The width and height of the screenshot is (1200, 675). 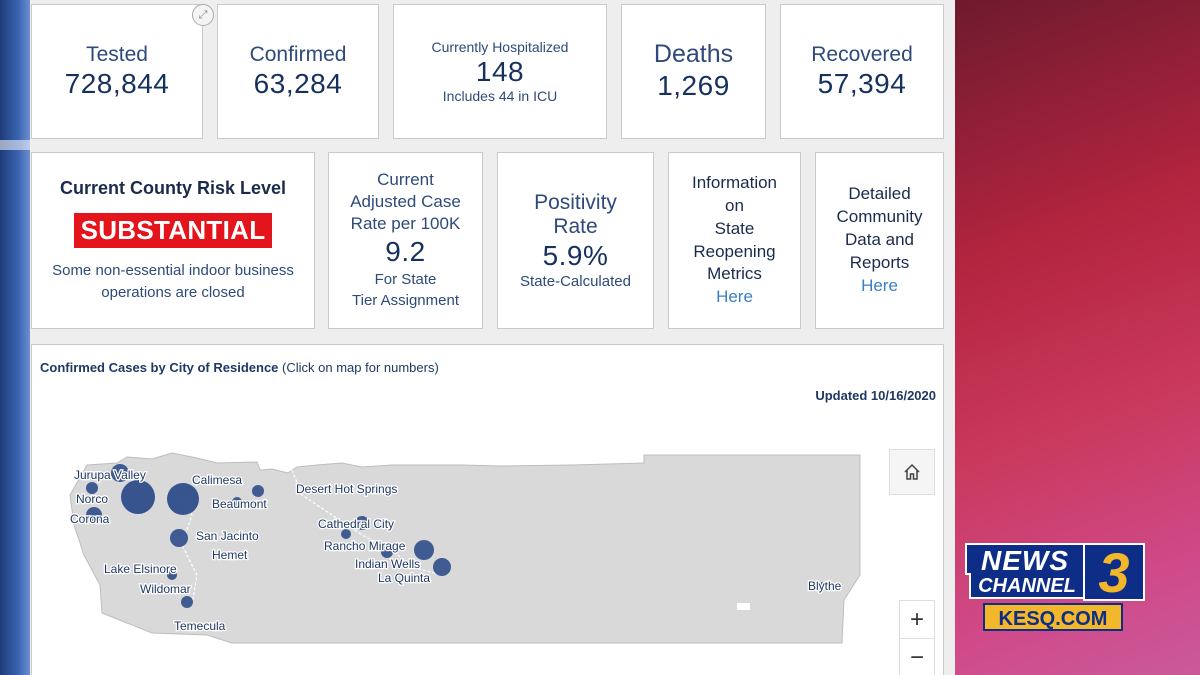 I want to click on case-rate-line2: Adjusted Case, so click(x=405, y=201).